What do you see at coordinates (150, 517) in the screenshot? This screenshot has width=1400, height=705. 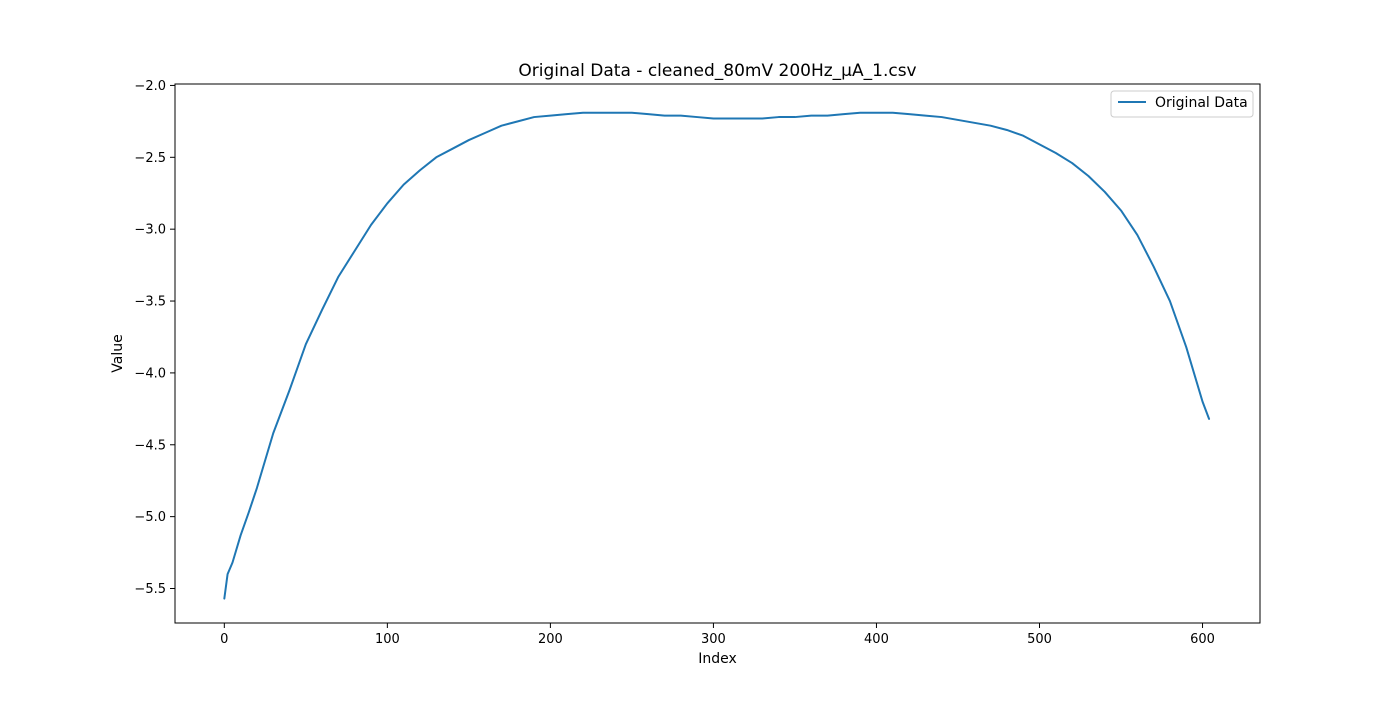 I see `y-tick-label: −5.0` at bounding box center [150, 517].